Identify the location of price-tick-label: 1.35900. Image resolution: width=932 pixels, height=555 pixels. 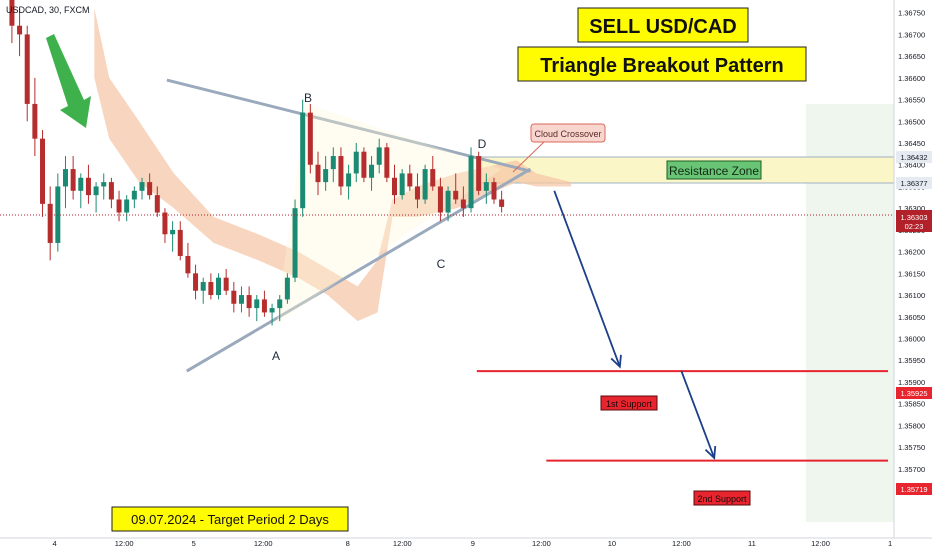
(911, 382).